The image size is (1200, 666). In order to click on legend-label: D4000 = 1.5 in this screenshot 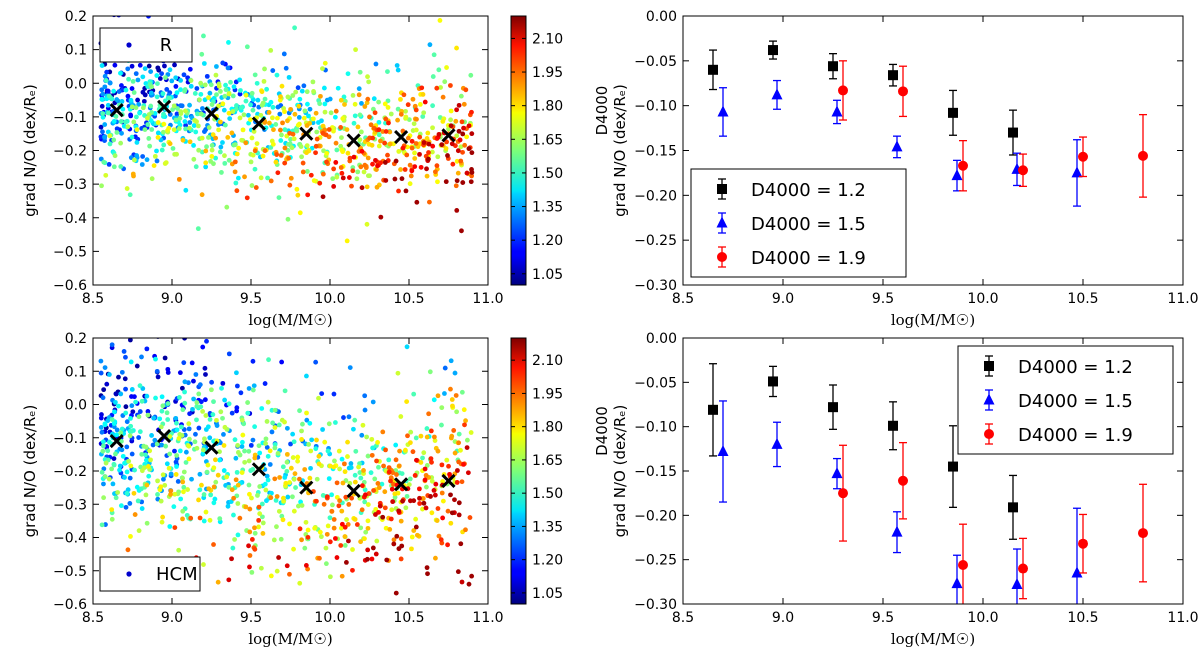, I will do `click(808, 224)`.